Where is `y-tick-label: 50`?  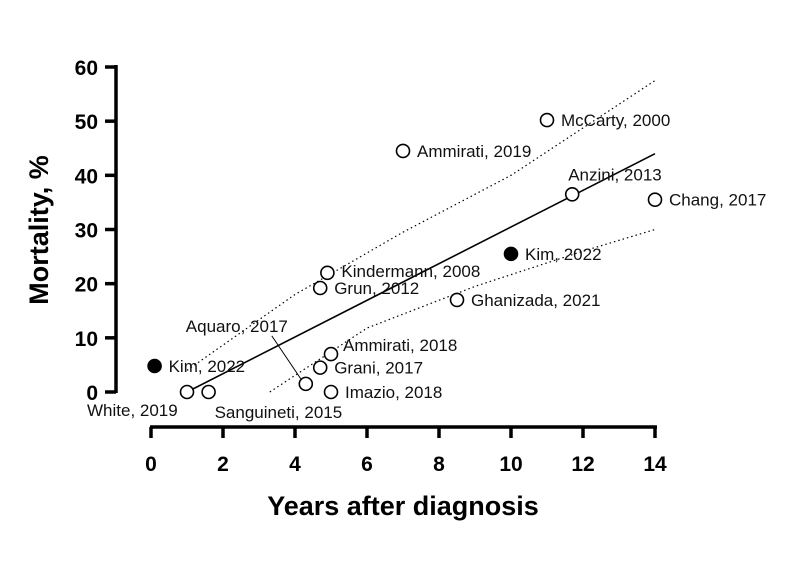 y-tick-label: 50 is located at coordinates (86, 122).